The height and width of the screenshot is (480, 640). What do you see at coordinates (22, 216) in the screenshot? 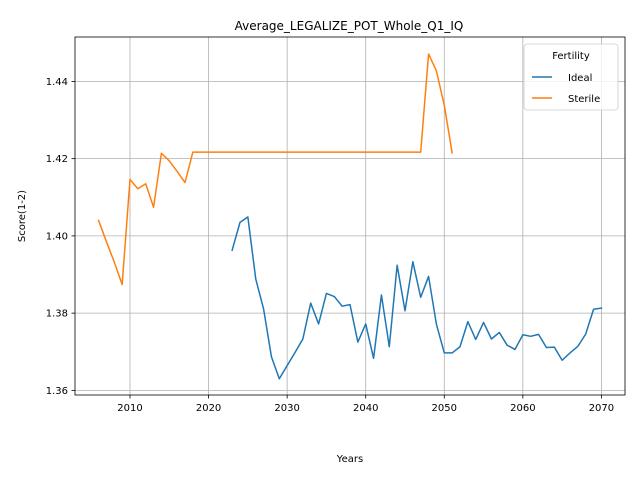
I see `y-axis-label: Score(1-2)` at bounding box center [22, 216].